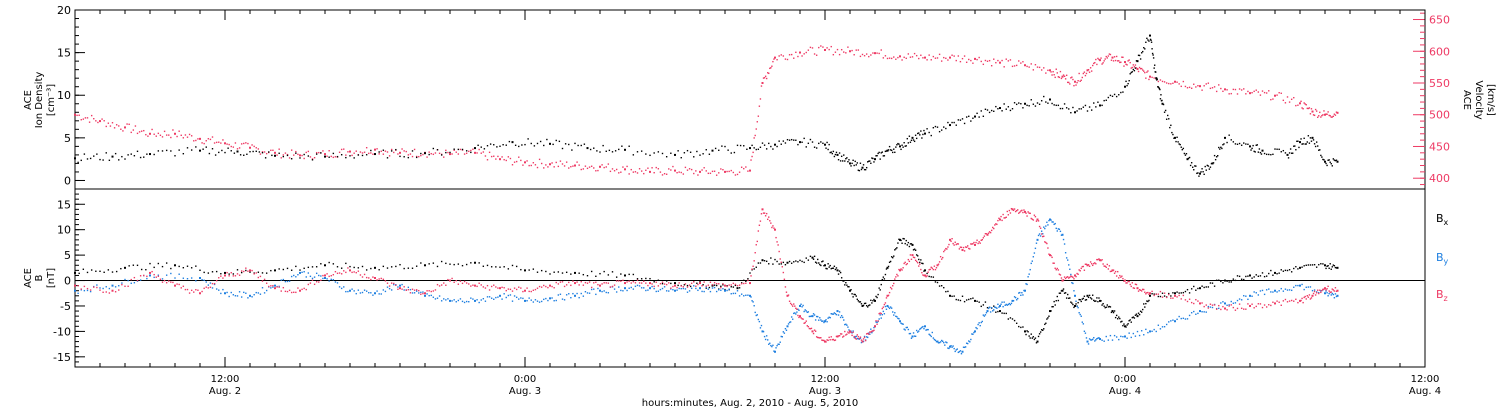 This screenshot has width=1500, height=410. Describe the element at coordinates (67, 281) in the screenshot. I see `y-tick-label: 0` at that location.